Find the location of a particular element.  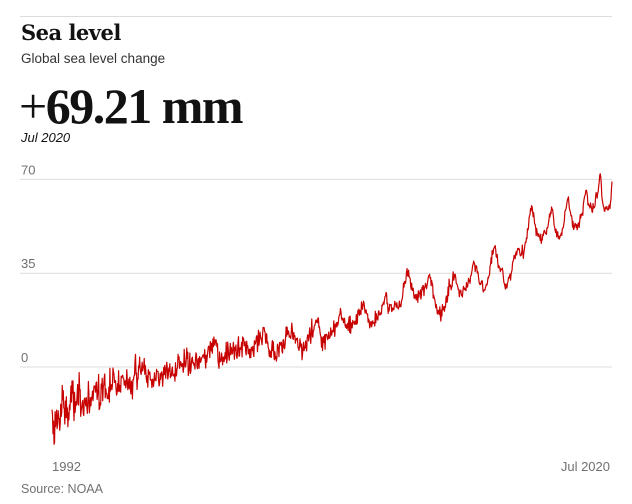

top-rule is located at coordinates (316, 16).